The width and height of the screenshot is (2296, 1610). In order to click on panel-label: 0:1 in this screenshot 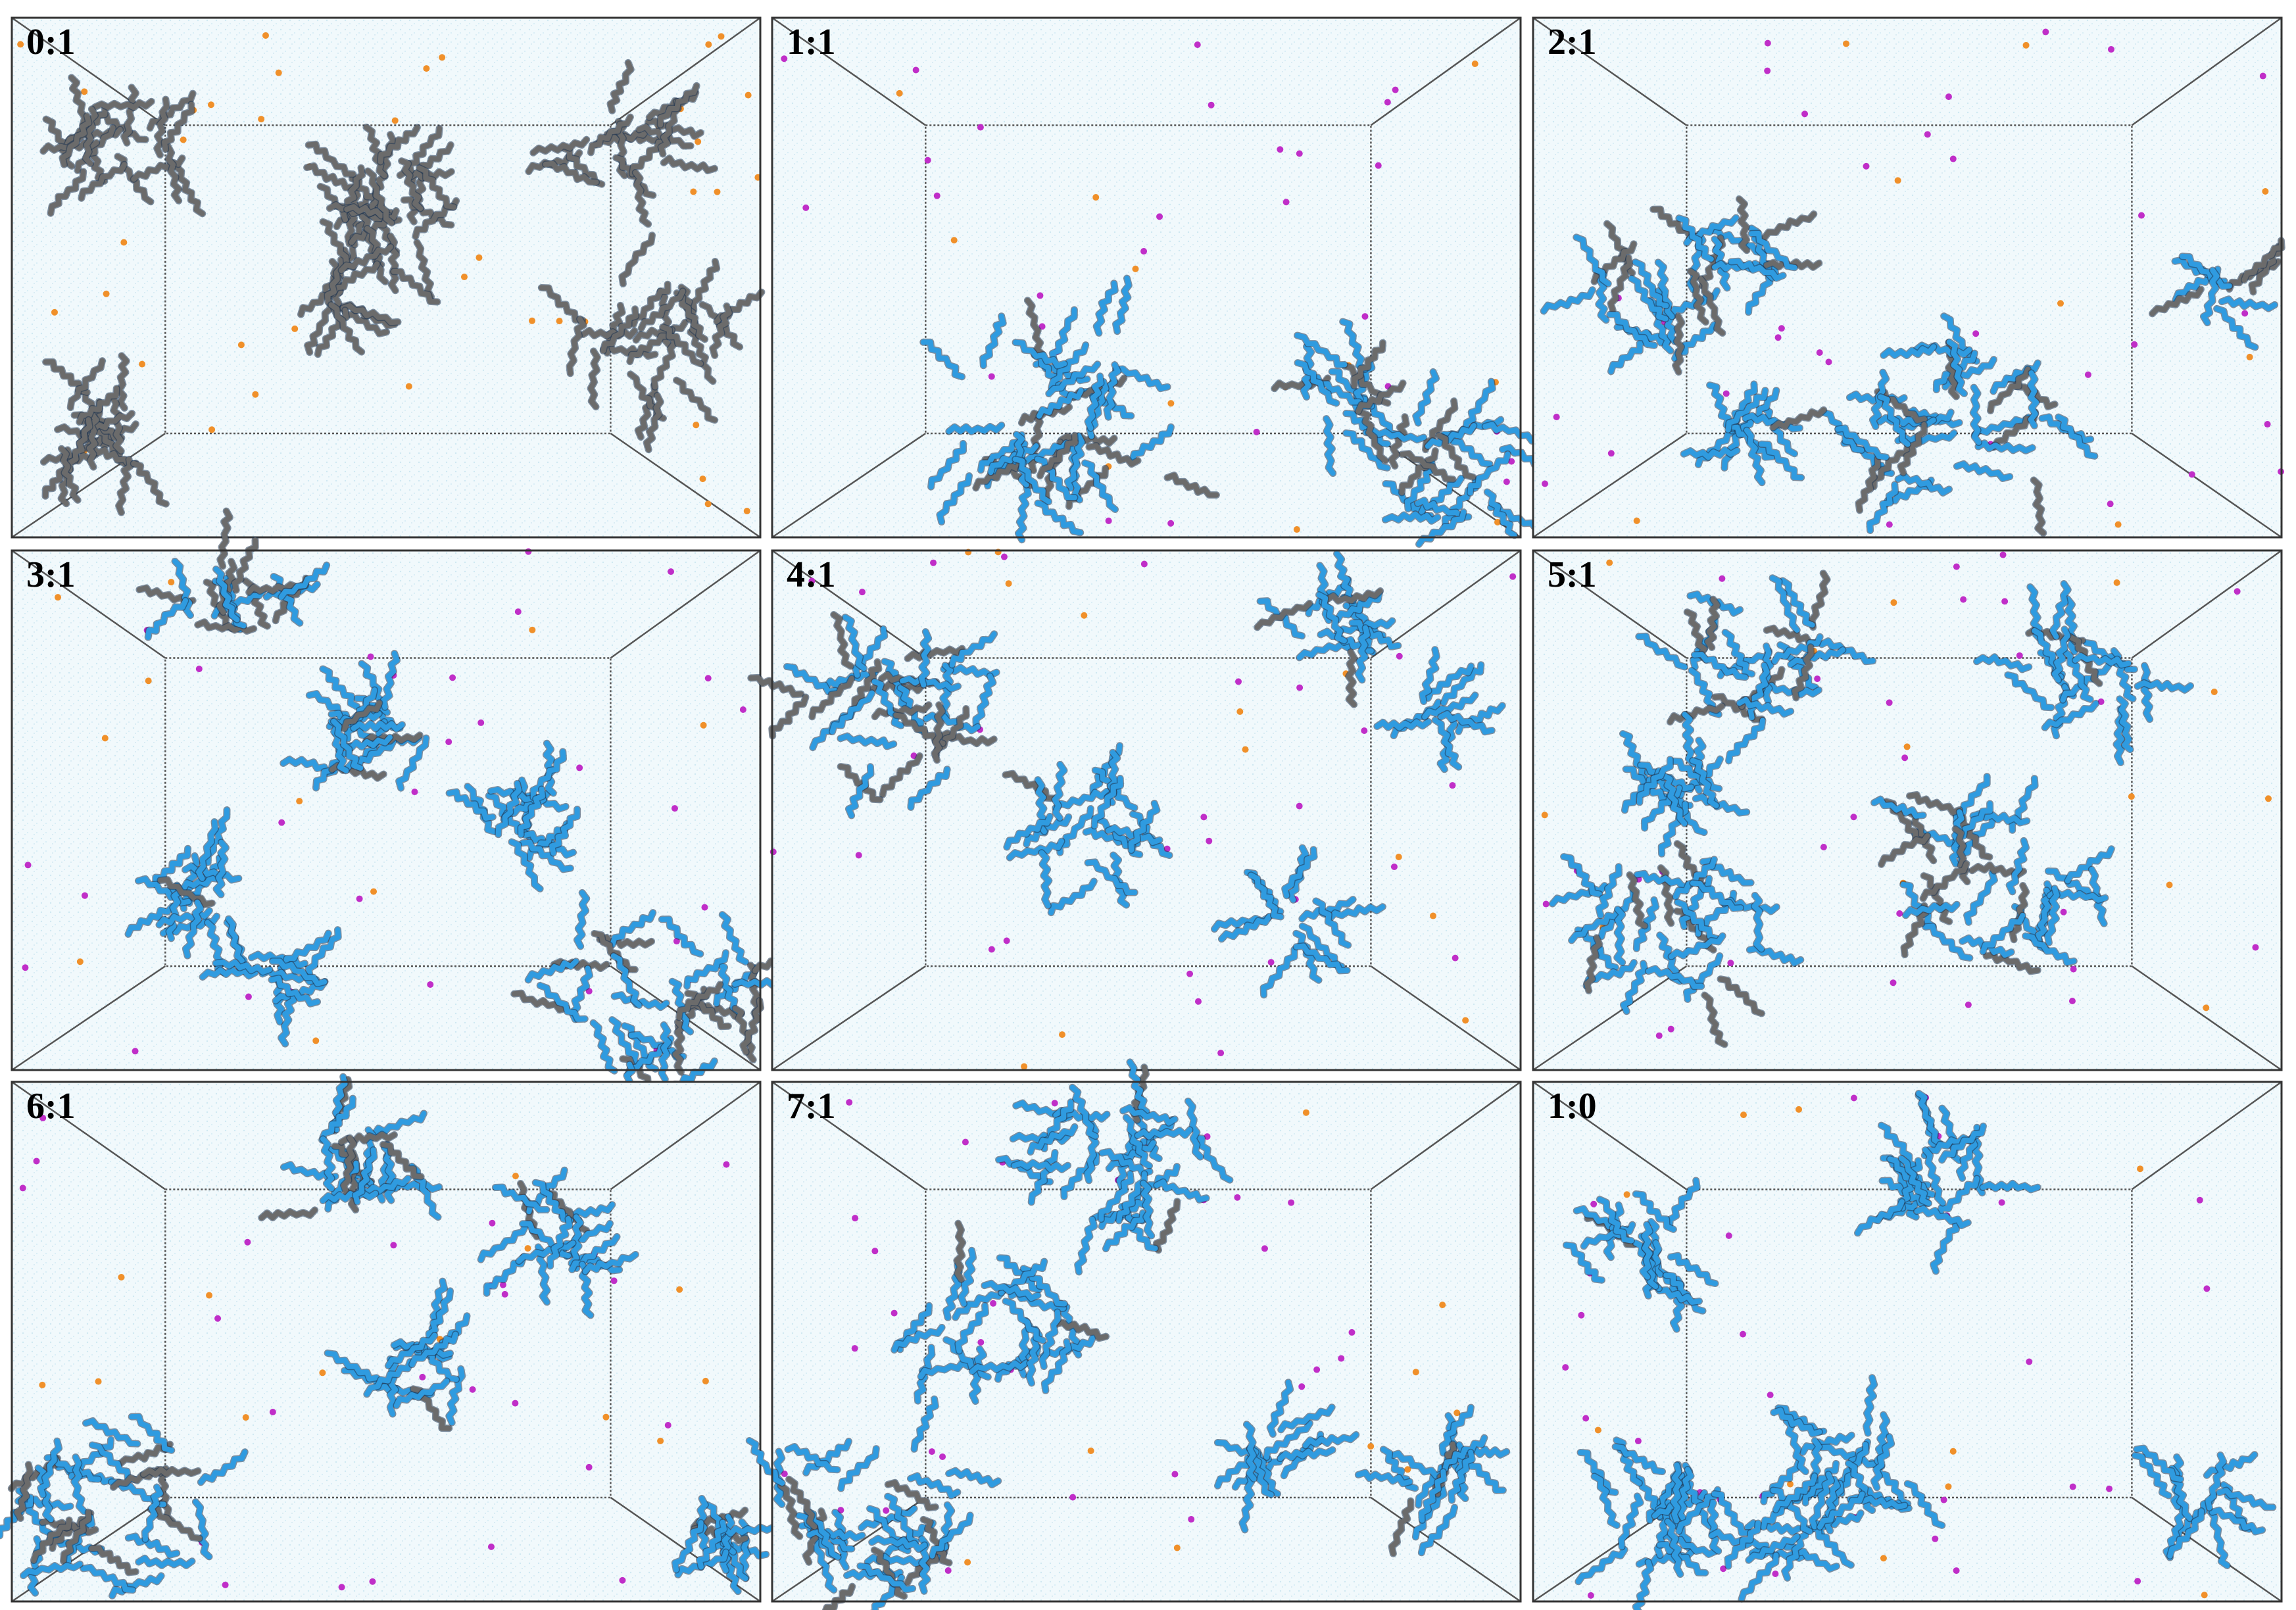, I will do `click(51, 42)`.